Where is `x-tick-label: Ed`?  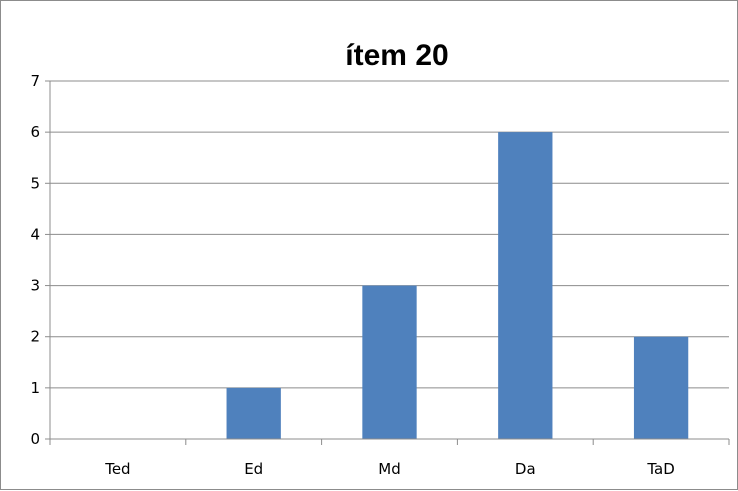
x-tick-label: Ed is located at coordinates (253, 469).